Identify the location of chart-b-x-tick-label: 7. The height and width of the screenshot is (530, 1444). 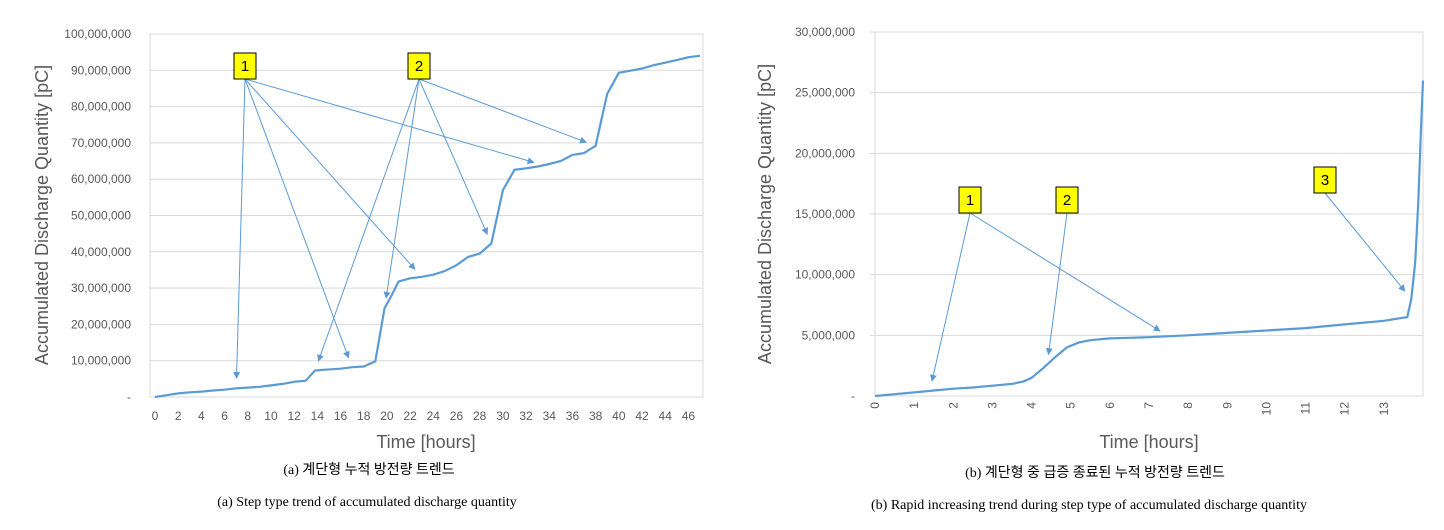
(1149, 405).